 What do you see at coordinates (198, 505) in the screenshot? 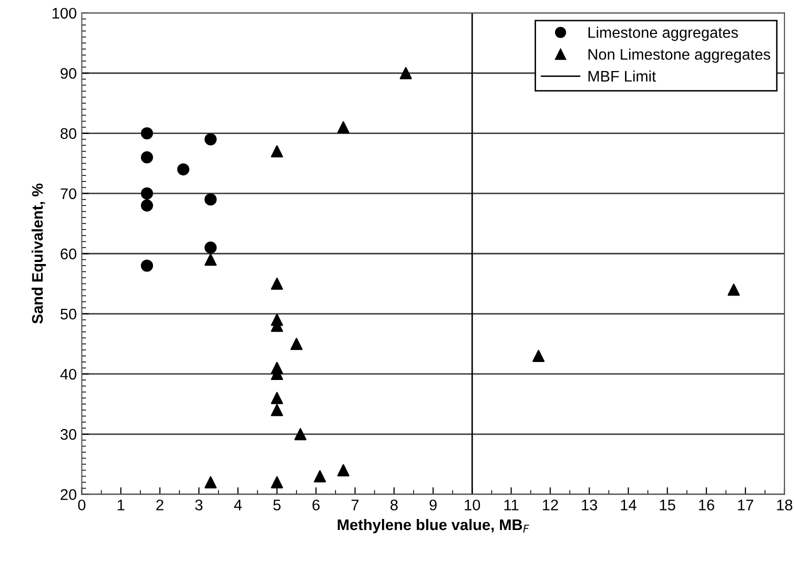
I see `x-tick-label: 3` at bounding box center [198, 505].